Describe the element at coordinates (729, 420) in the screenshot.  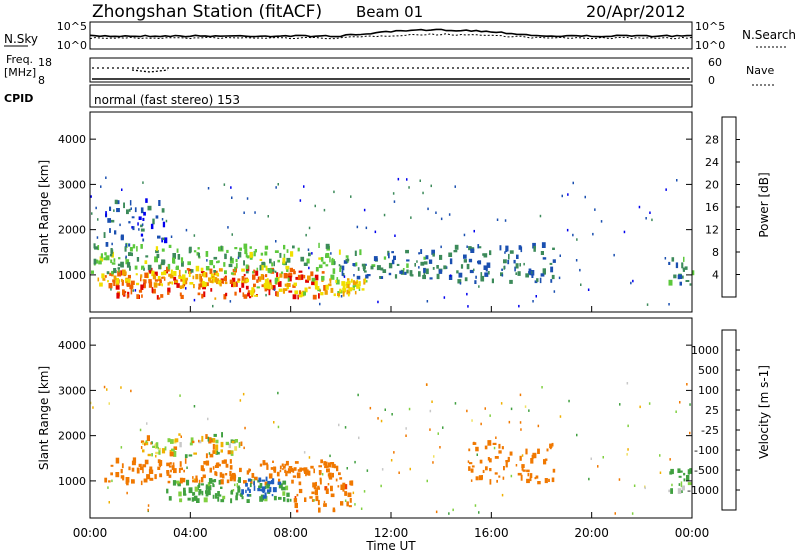
I see `colorbar-frame` at that location.